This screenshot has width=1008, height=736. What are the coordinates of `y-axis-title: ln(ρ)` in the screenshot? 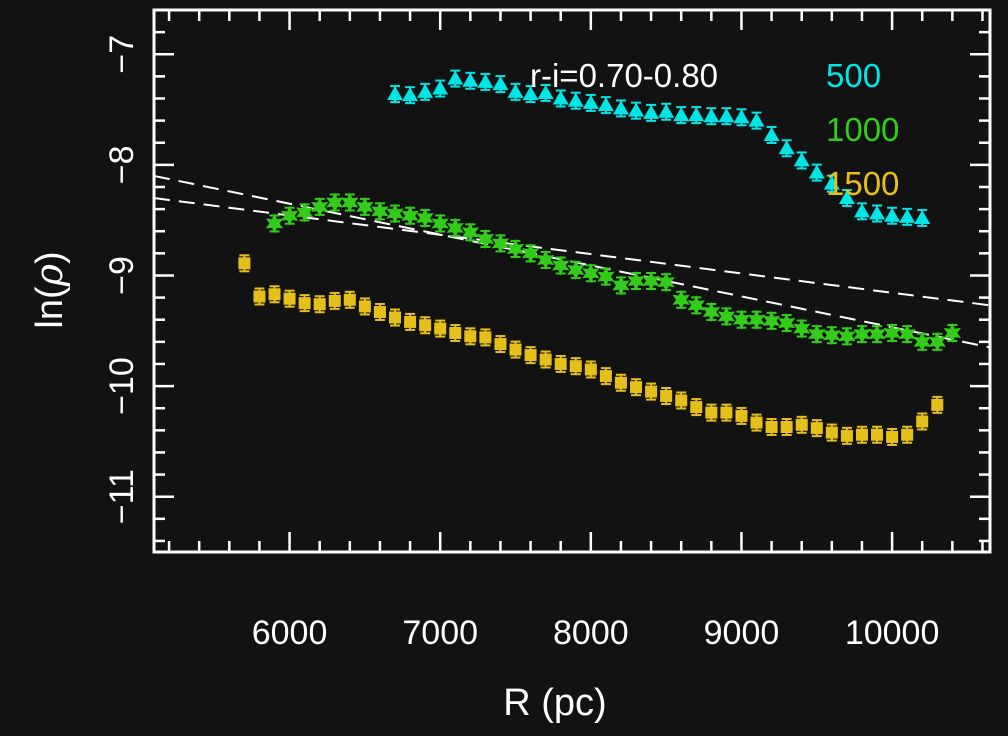 It's located at (49, 289).